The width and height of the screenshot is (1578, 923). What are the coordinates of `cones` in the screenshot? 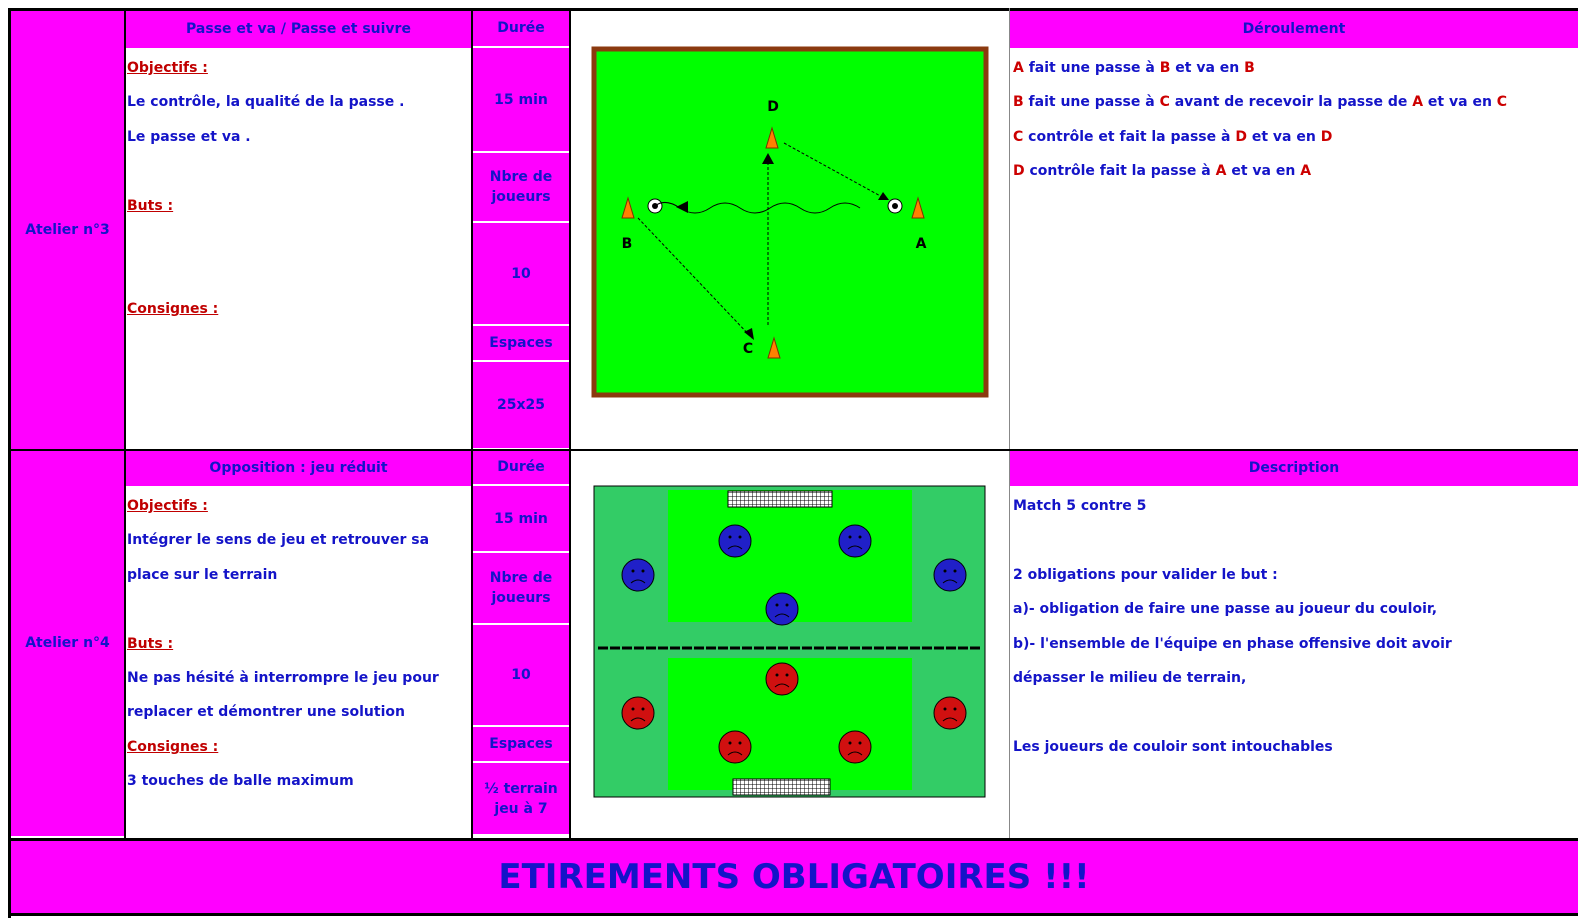 It's located at (773, 242).